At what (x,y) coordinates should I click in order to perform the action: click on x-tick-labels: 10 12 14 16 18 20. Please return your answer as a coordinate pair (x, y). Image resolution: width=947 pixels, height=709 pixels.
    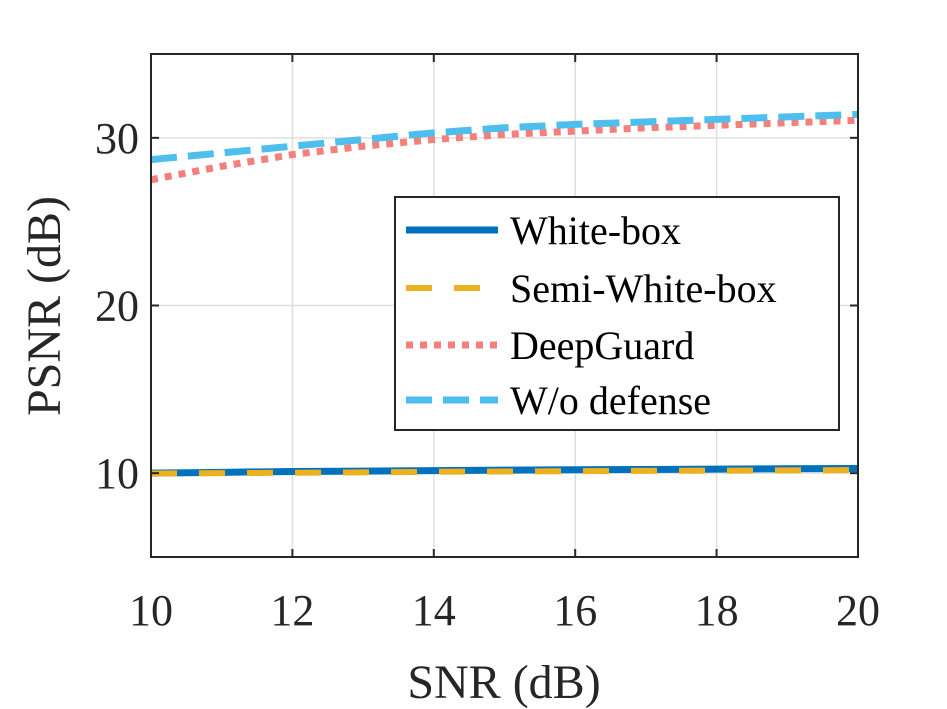
    Looking at the image, I should click on (504, 610).